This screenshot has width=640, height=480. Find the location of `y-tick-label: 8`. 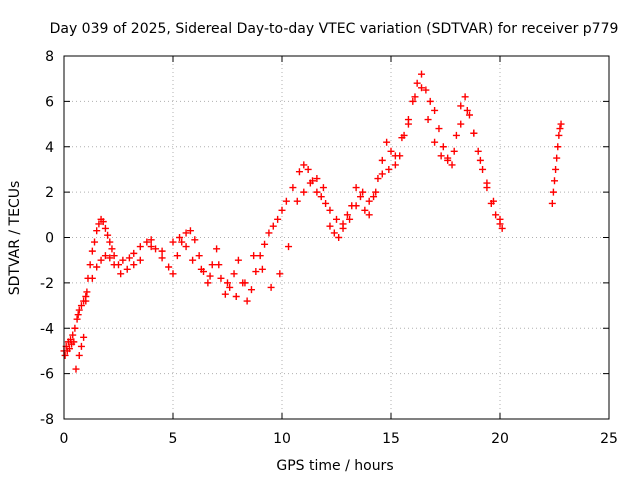

y-tick-label: 8 is located at coordinates (49, 57).